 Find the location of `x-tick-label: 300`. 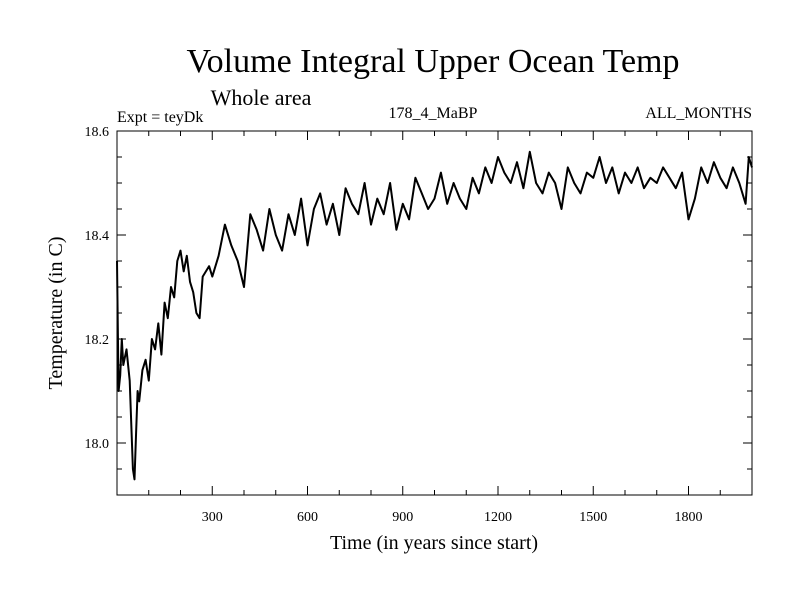

x-tick-label: 300 is located at coordinates (212, 517).